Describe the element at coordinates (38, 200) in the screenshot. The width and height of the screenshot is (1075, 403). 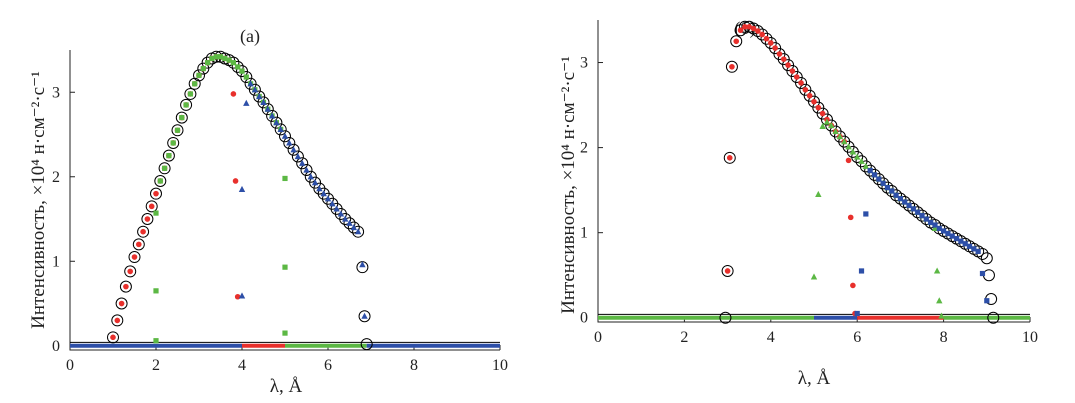
I see `y-axis-label-a: Интенсивность, ×10⁴ н·см⁻²·с⁻¹` at that location.